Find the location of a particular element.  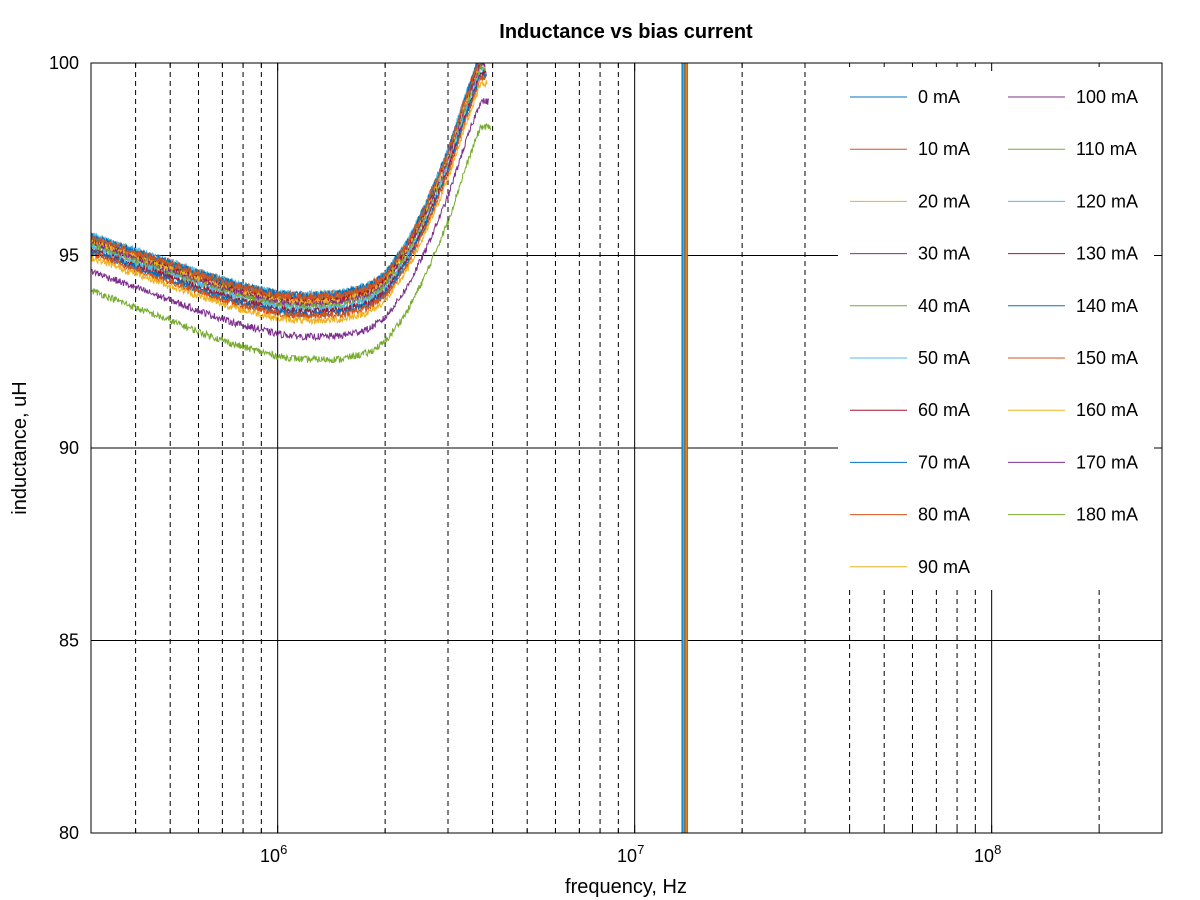

x-tick-label: 10⁸ is located at coordinates (987, 854).